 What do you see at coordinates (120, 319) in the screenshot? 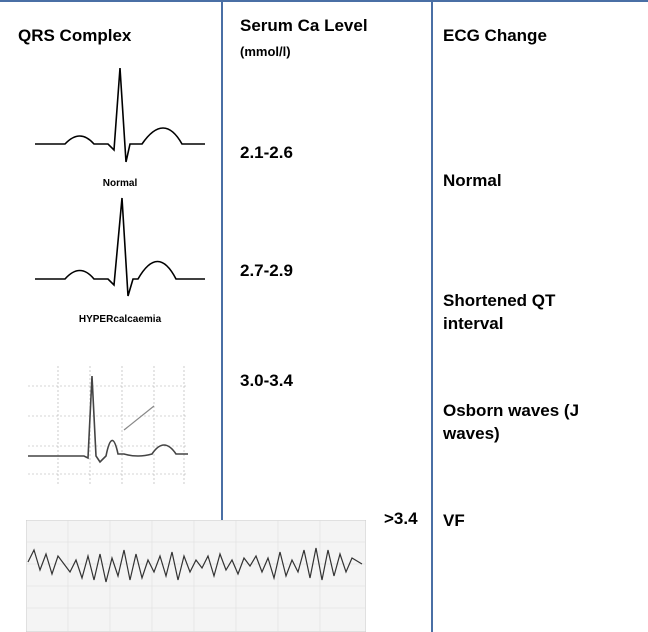
I see `ecg-caption: HYPERcalcaemia` at bounding box center [120, 319].